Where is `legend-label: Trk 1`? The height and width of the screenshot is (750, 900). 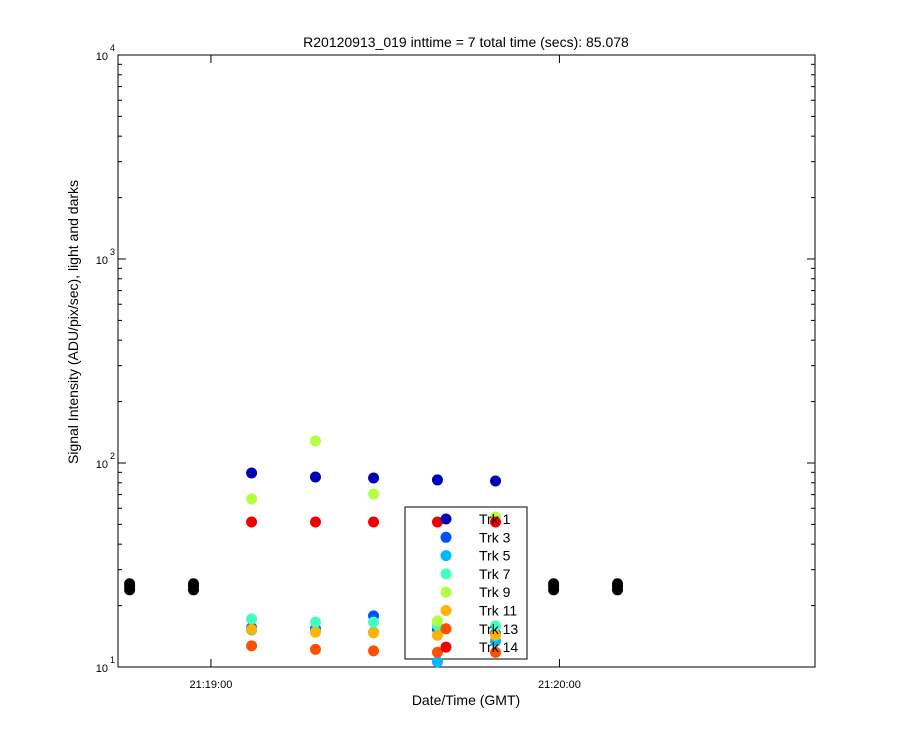 legend-label: Trk 1 is located at coordinates (495, 519).